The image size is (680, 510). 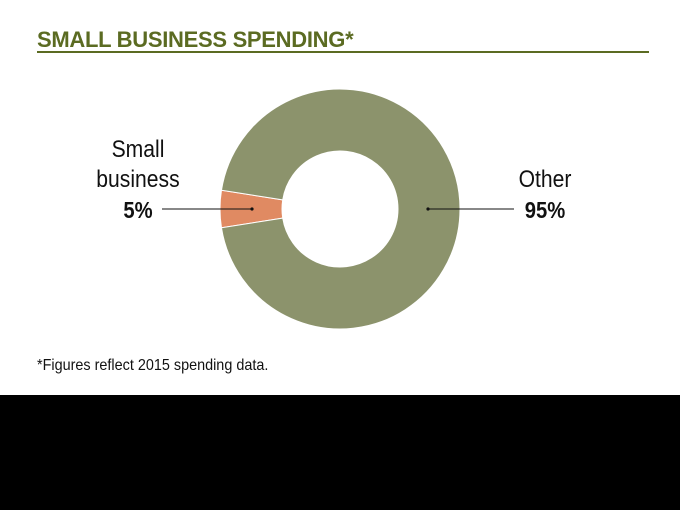 I want to click on chart-title: SMALL BUSINESS SPENDING*, so click(x=195, y=39).